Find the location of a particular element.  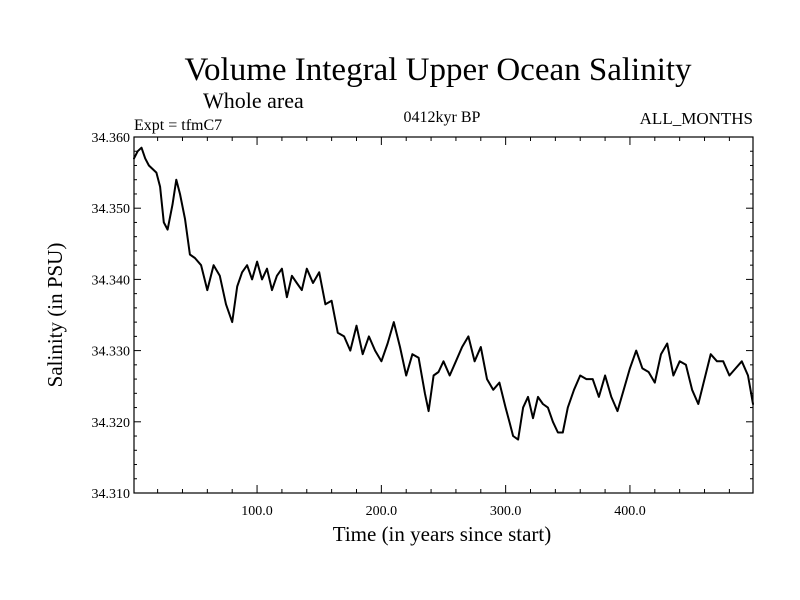

y-tick-label: 34.330 is located at coordinates (111, 352).